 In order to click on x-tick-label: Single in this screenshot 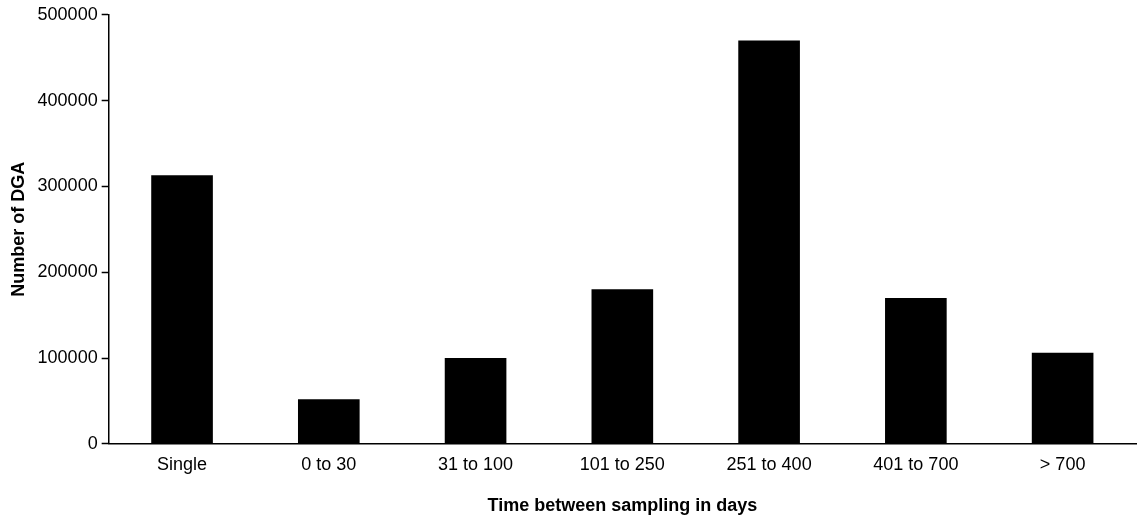, I will do `click(182, 463)`.